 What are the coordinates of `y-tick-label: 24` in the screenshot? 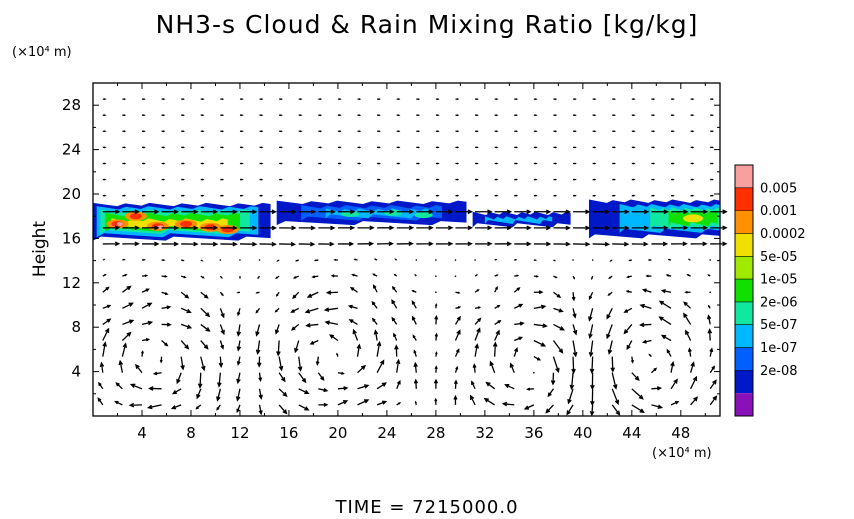 It's located at (71, 150).